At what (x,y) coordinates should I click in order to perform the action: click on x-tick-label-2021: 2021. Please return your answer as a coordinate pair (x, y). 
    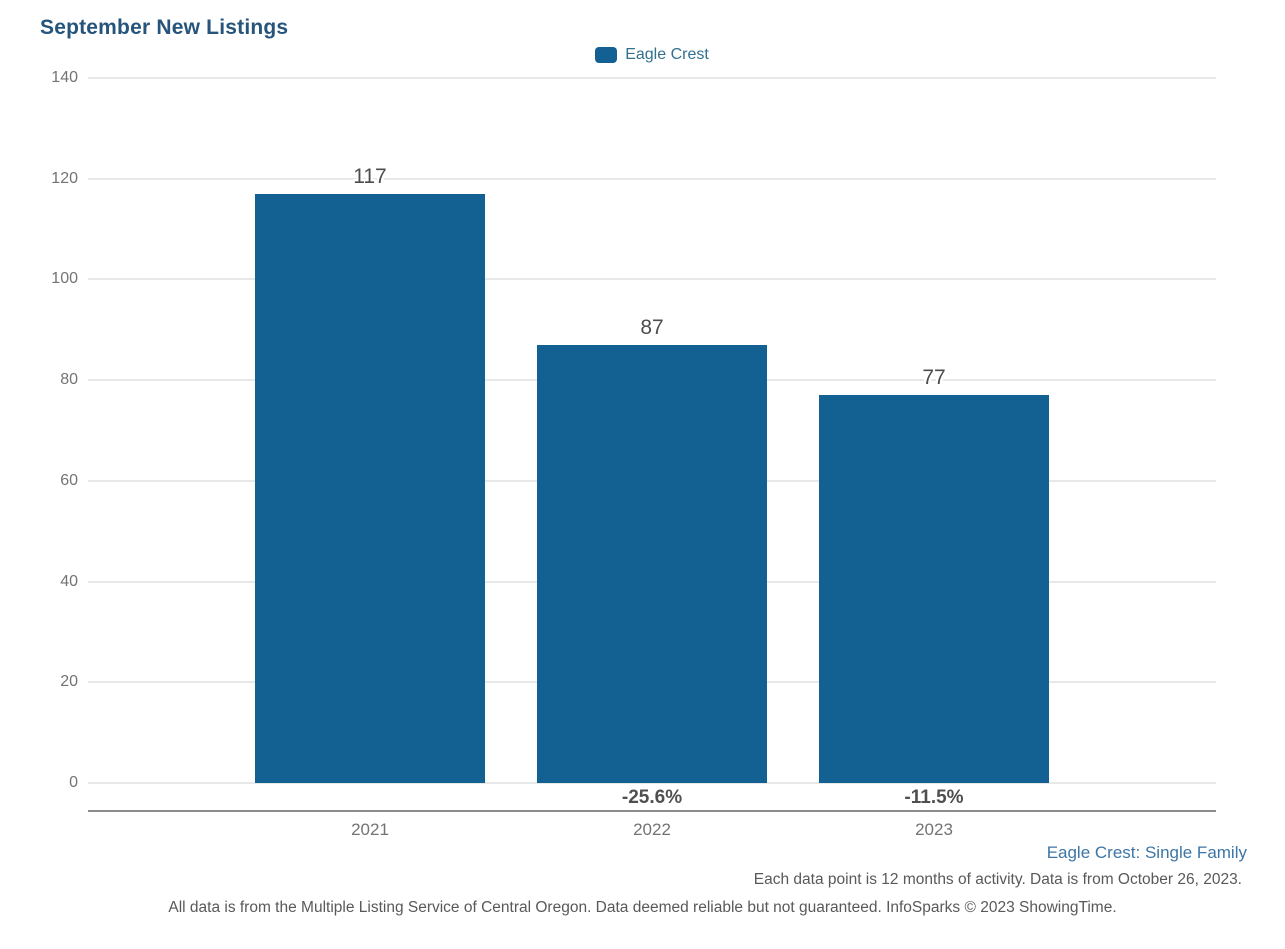
    Looking at the image, I should click on (370, 829).